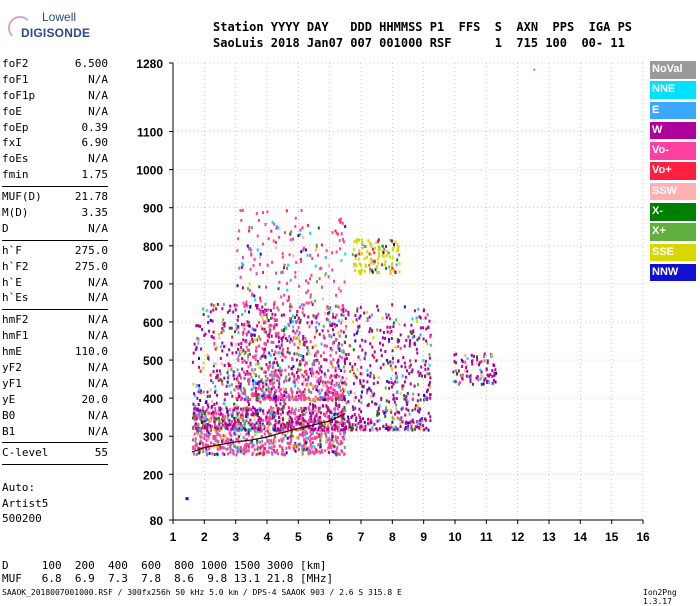 The width and height of the screenshot is (700, 606). Describe the element at coordinates (12, 111) in the screenshot. I see `param-name: foE` at that location.